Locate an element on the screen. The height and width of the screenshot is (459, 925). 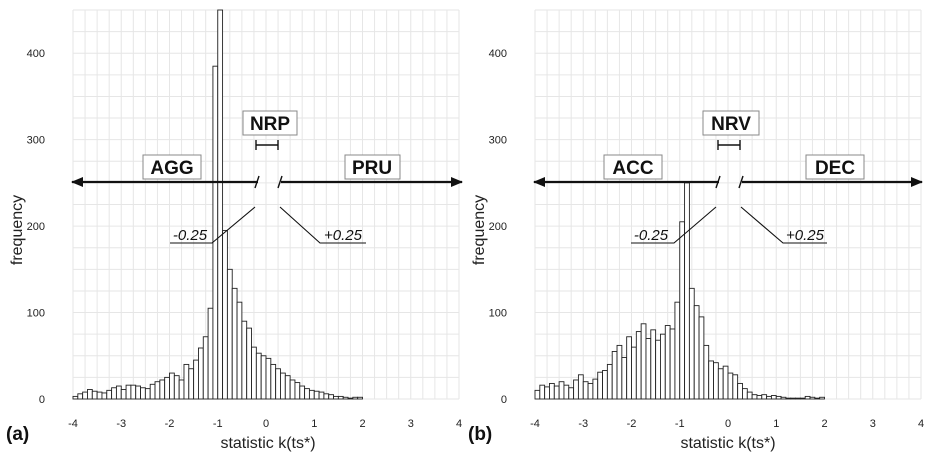
threshold-left-b: -0.25 is located at coordinates (651, 235).